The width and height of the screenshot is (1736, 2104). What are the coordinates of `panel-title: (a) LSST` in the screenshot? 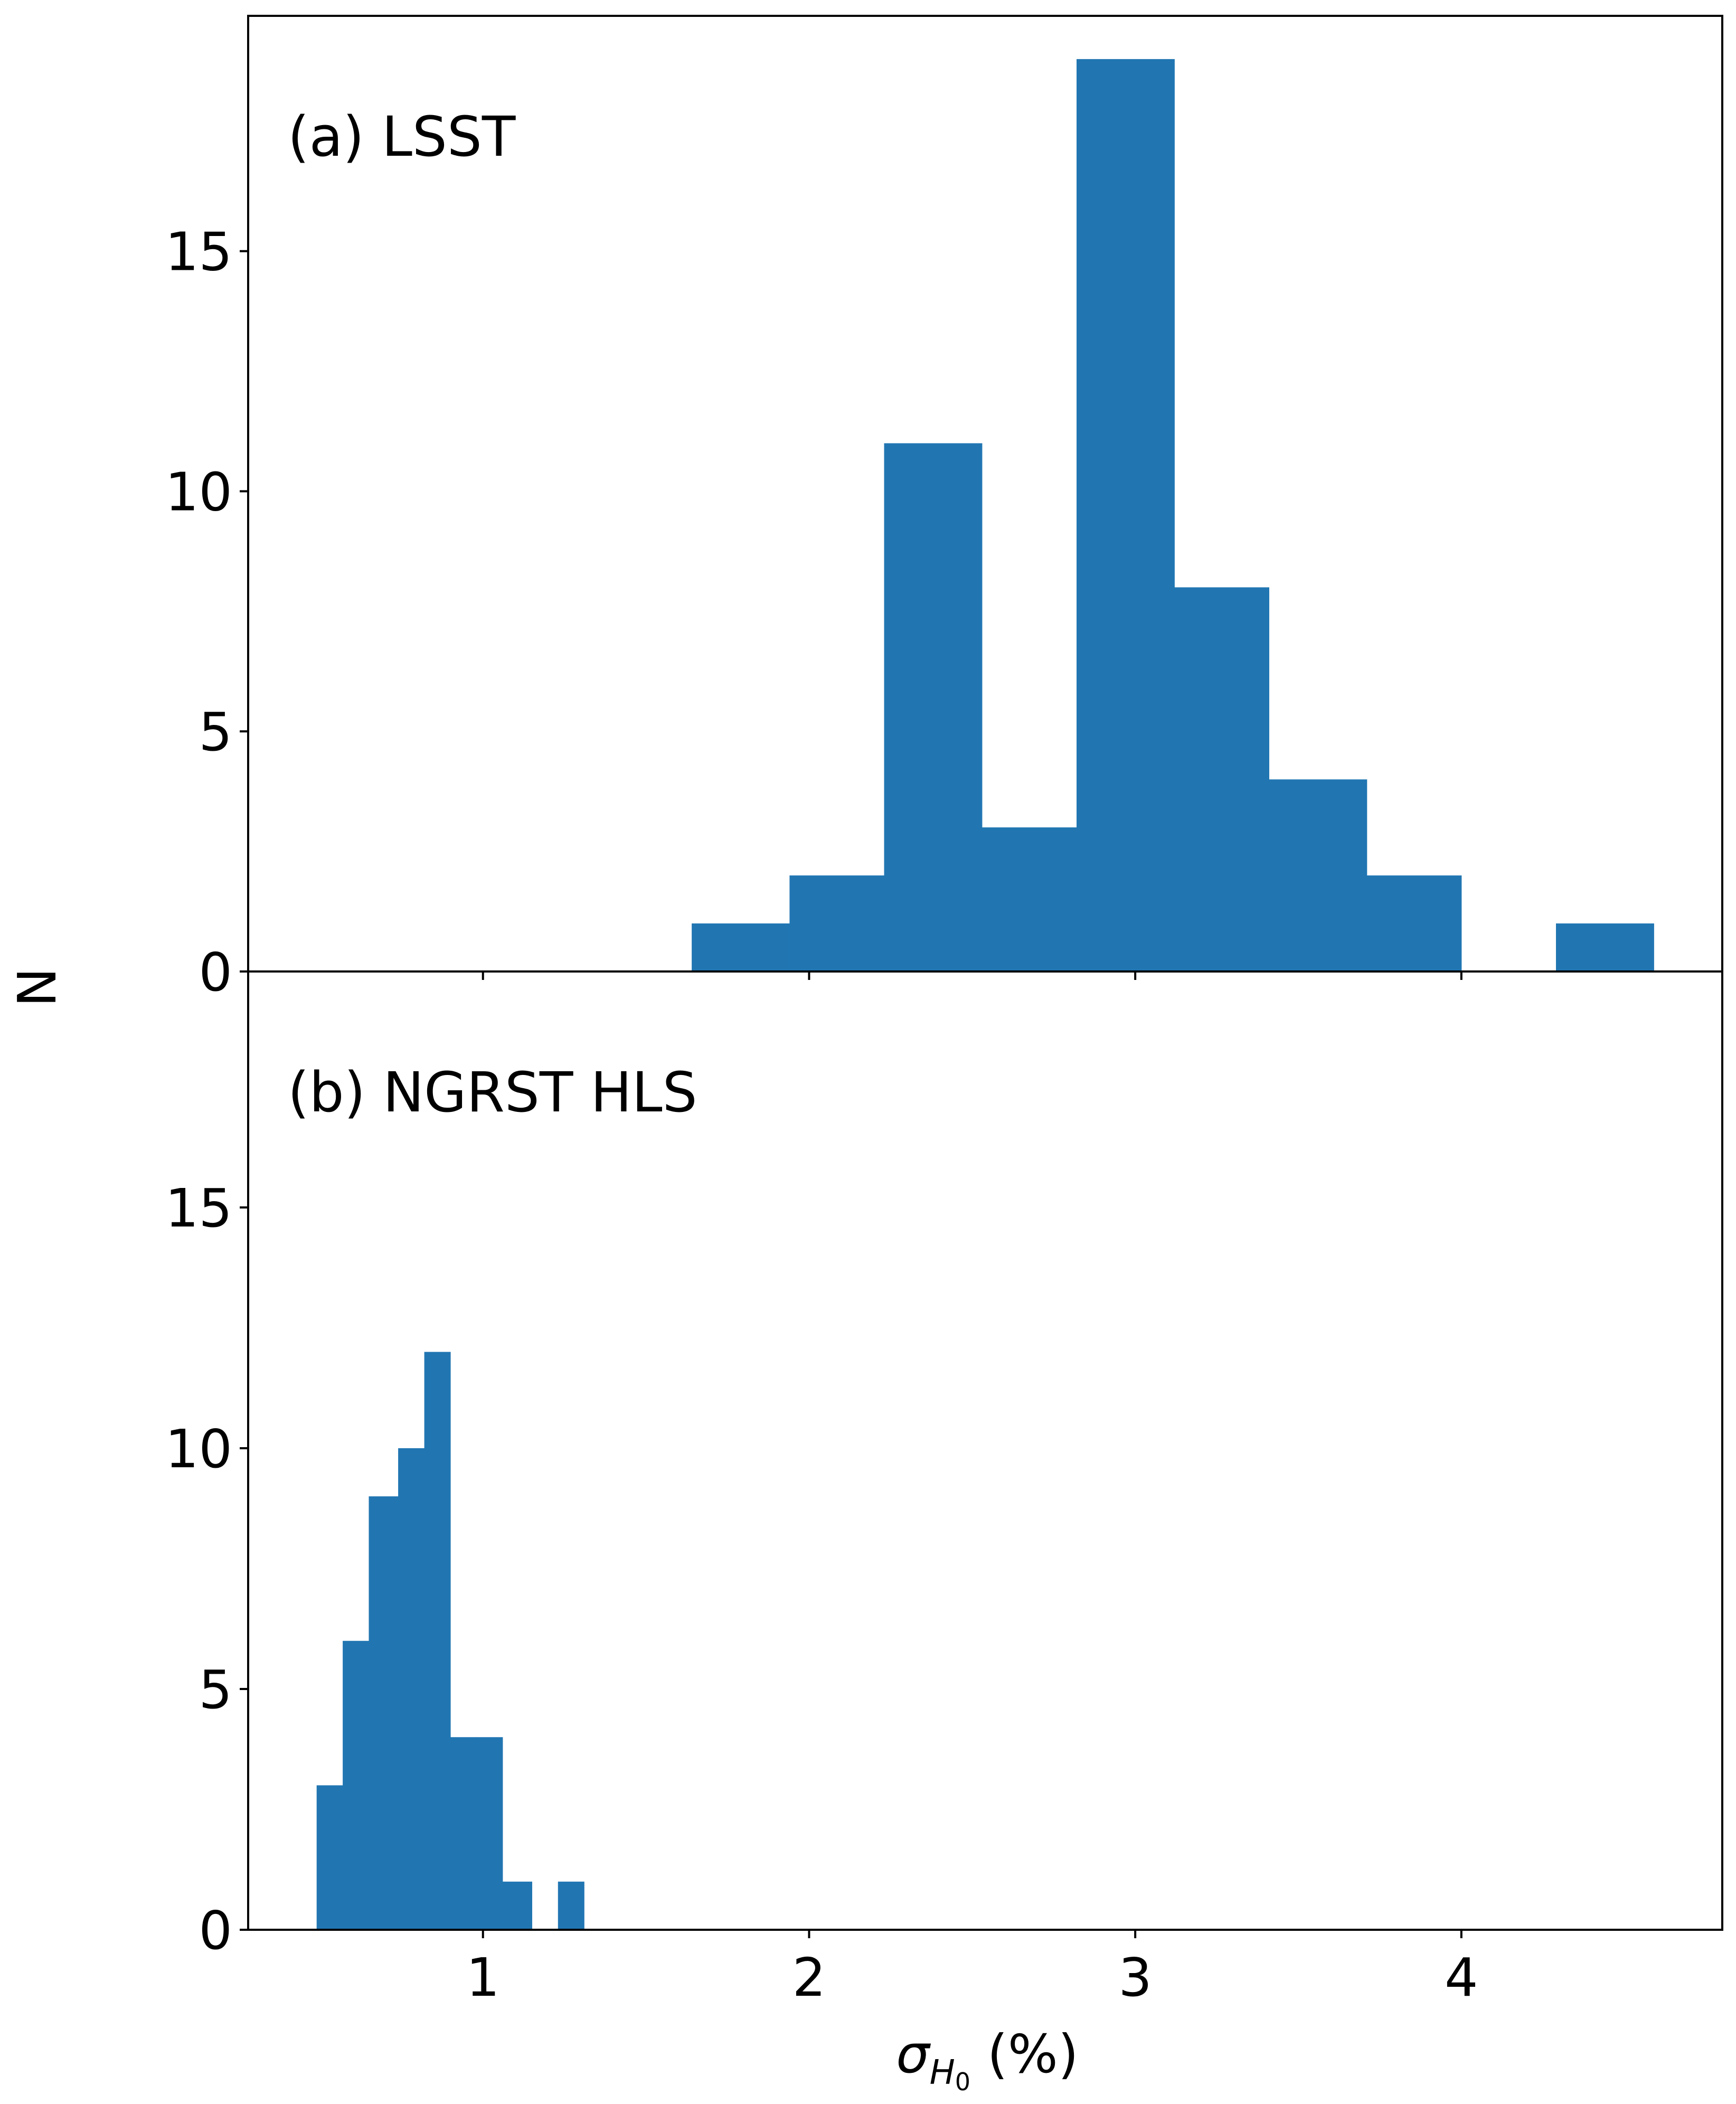 It's located at (402, 137).